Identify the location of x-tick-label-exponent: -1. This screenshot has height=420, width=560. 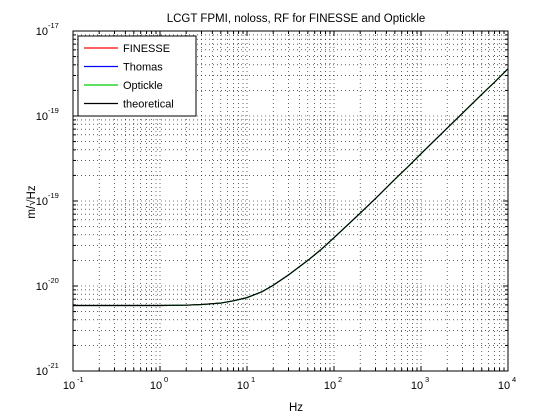
(80, 379).